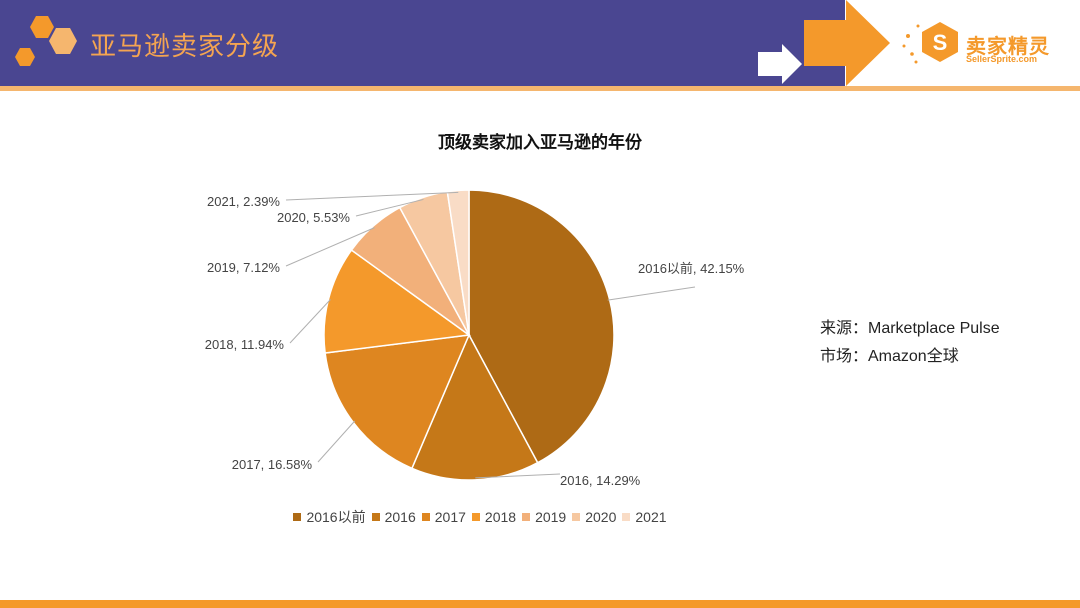 This screenshot has width=1080, height=608. What do you see at coordinates (691, 268) in the screenshot?
I see `data-label-2016以前: 2016以前, 42.15%` at bounding box center [691, 268].